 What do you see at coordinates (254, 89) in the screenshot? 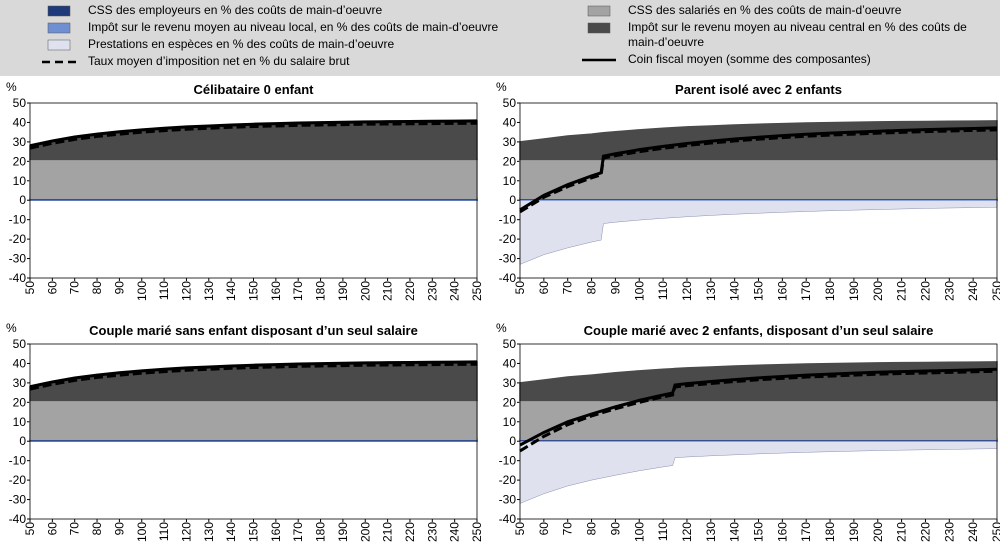
I see `panel-title: Célibataire 0 enfant` at bounding box center [254, 89].